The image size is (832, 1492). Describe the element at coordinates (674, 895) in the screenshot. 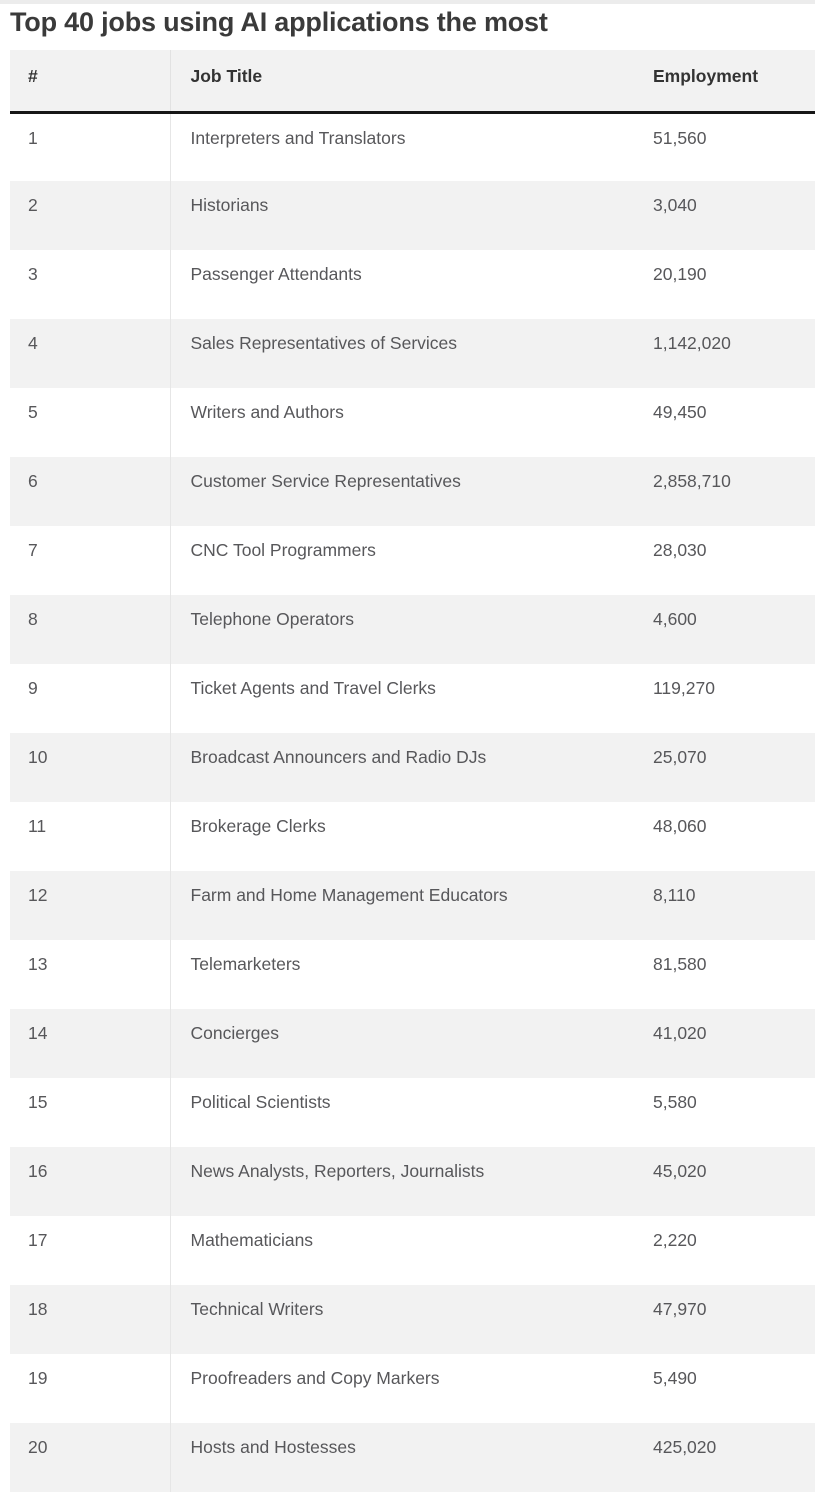

I see `employment-cell: 8,110` at that location.